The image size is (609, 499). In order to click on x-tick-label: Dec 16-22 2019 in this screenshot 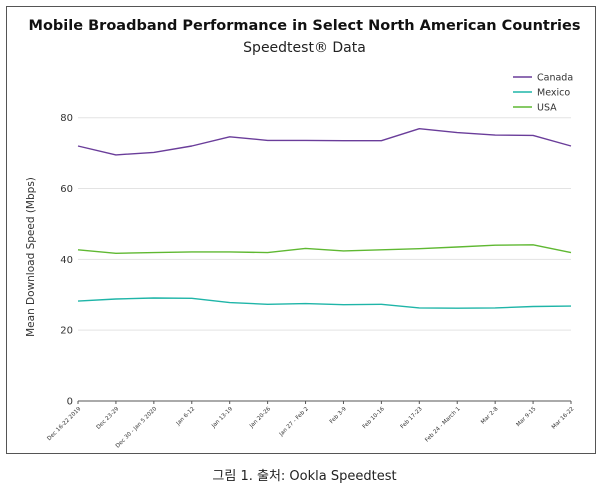, I will do `click(64, 424)`.